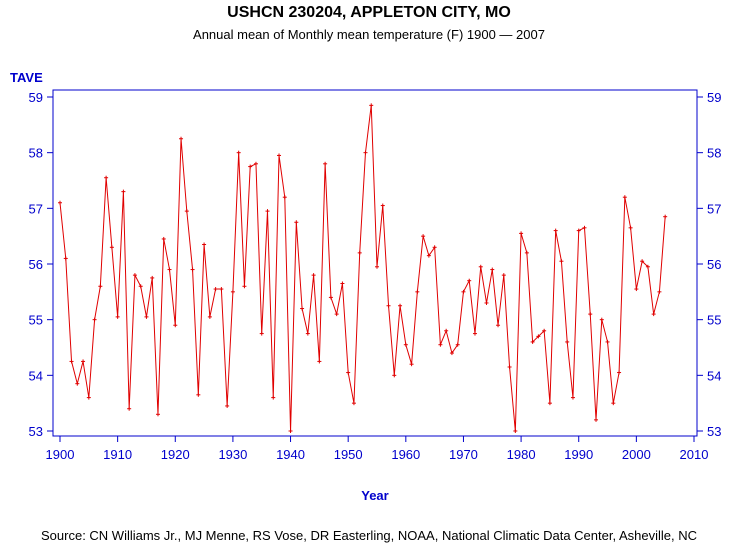 Image resolution: width=738 pixels, height=553 pixels. Describe the element at coordinates (348, 454) in the screenshot. I see `x-tick-label: 1950` at that location.